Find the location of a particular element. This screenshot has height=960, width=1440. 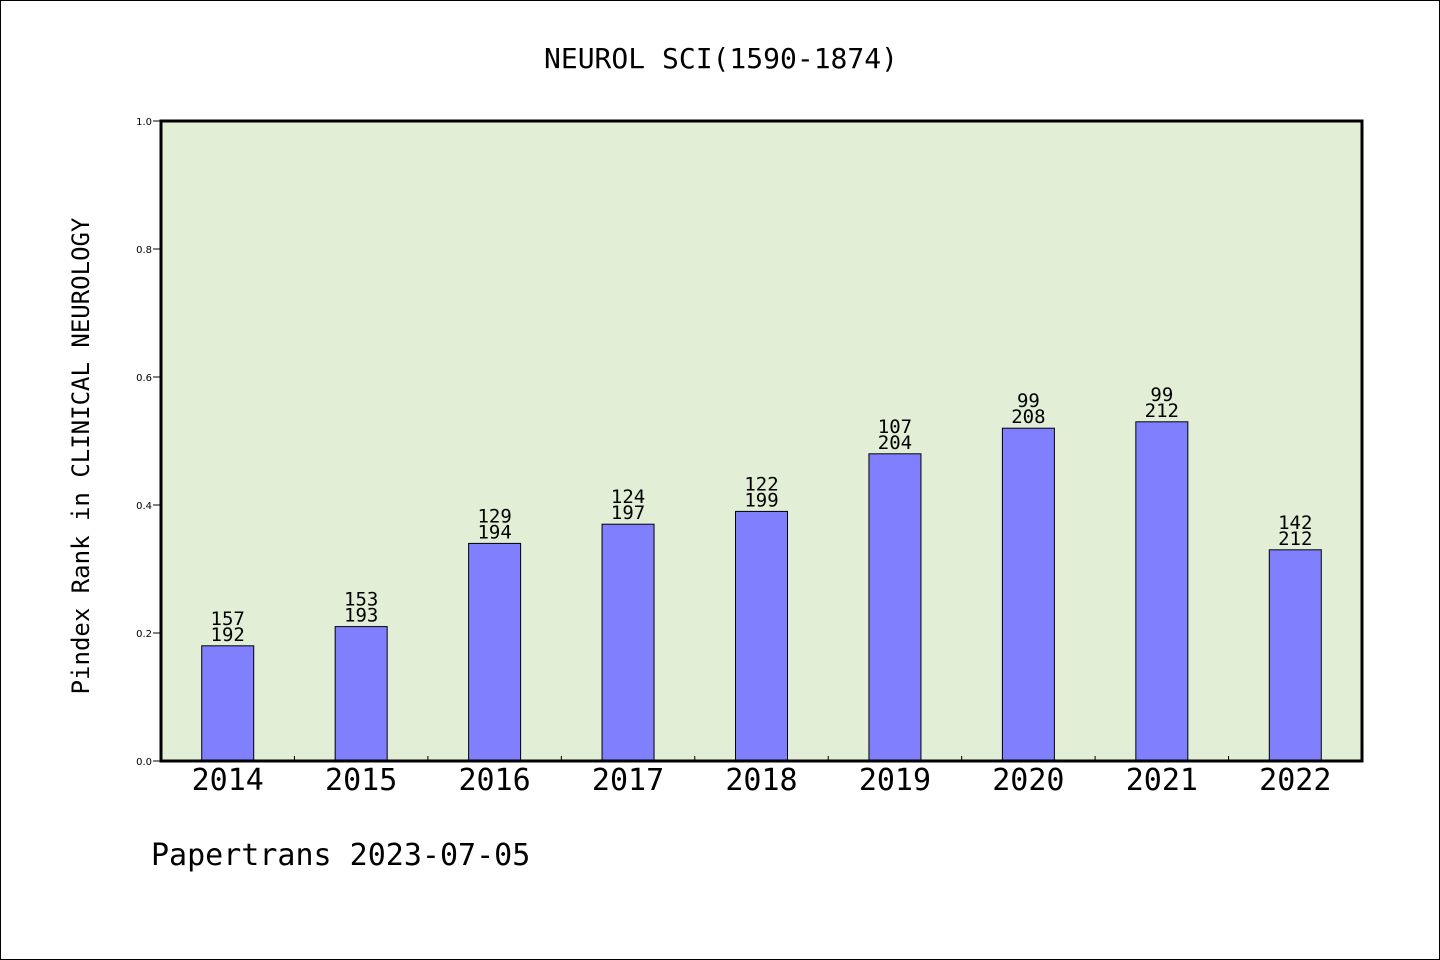

x-tick-label: 2020 is located at coordinates (1028, 780).